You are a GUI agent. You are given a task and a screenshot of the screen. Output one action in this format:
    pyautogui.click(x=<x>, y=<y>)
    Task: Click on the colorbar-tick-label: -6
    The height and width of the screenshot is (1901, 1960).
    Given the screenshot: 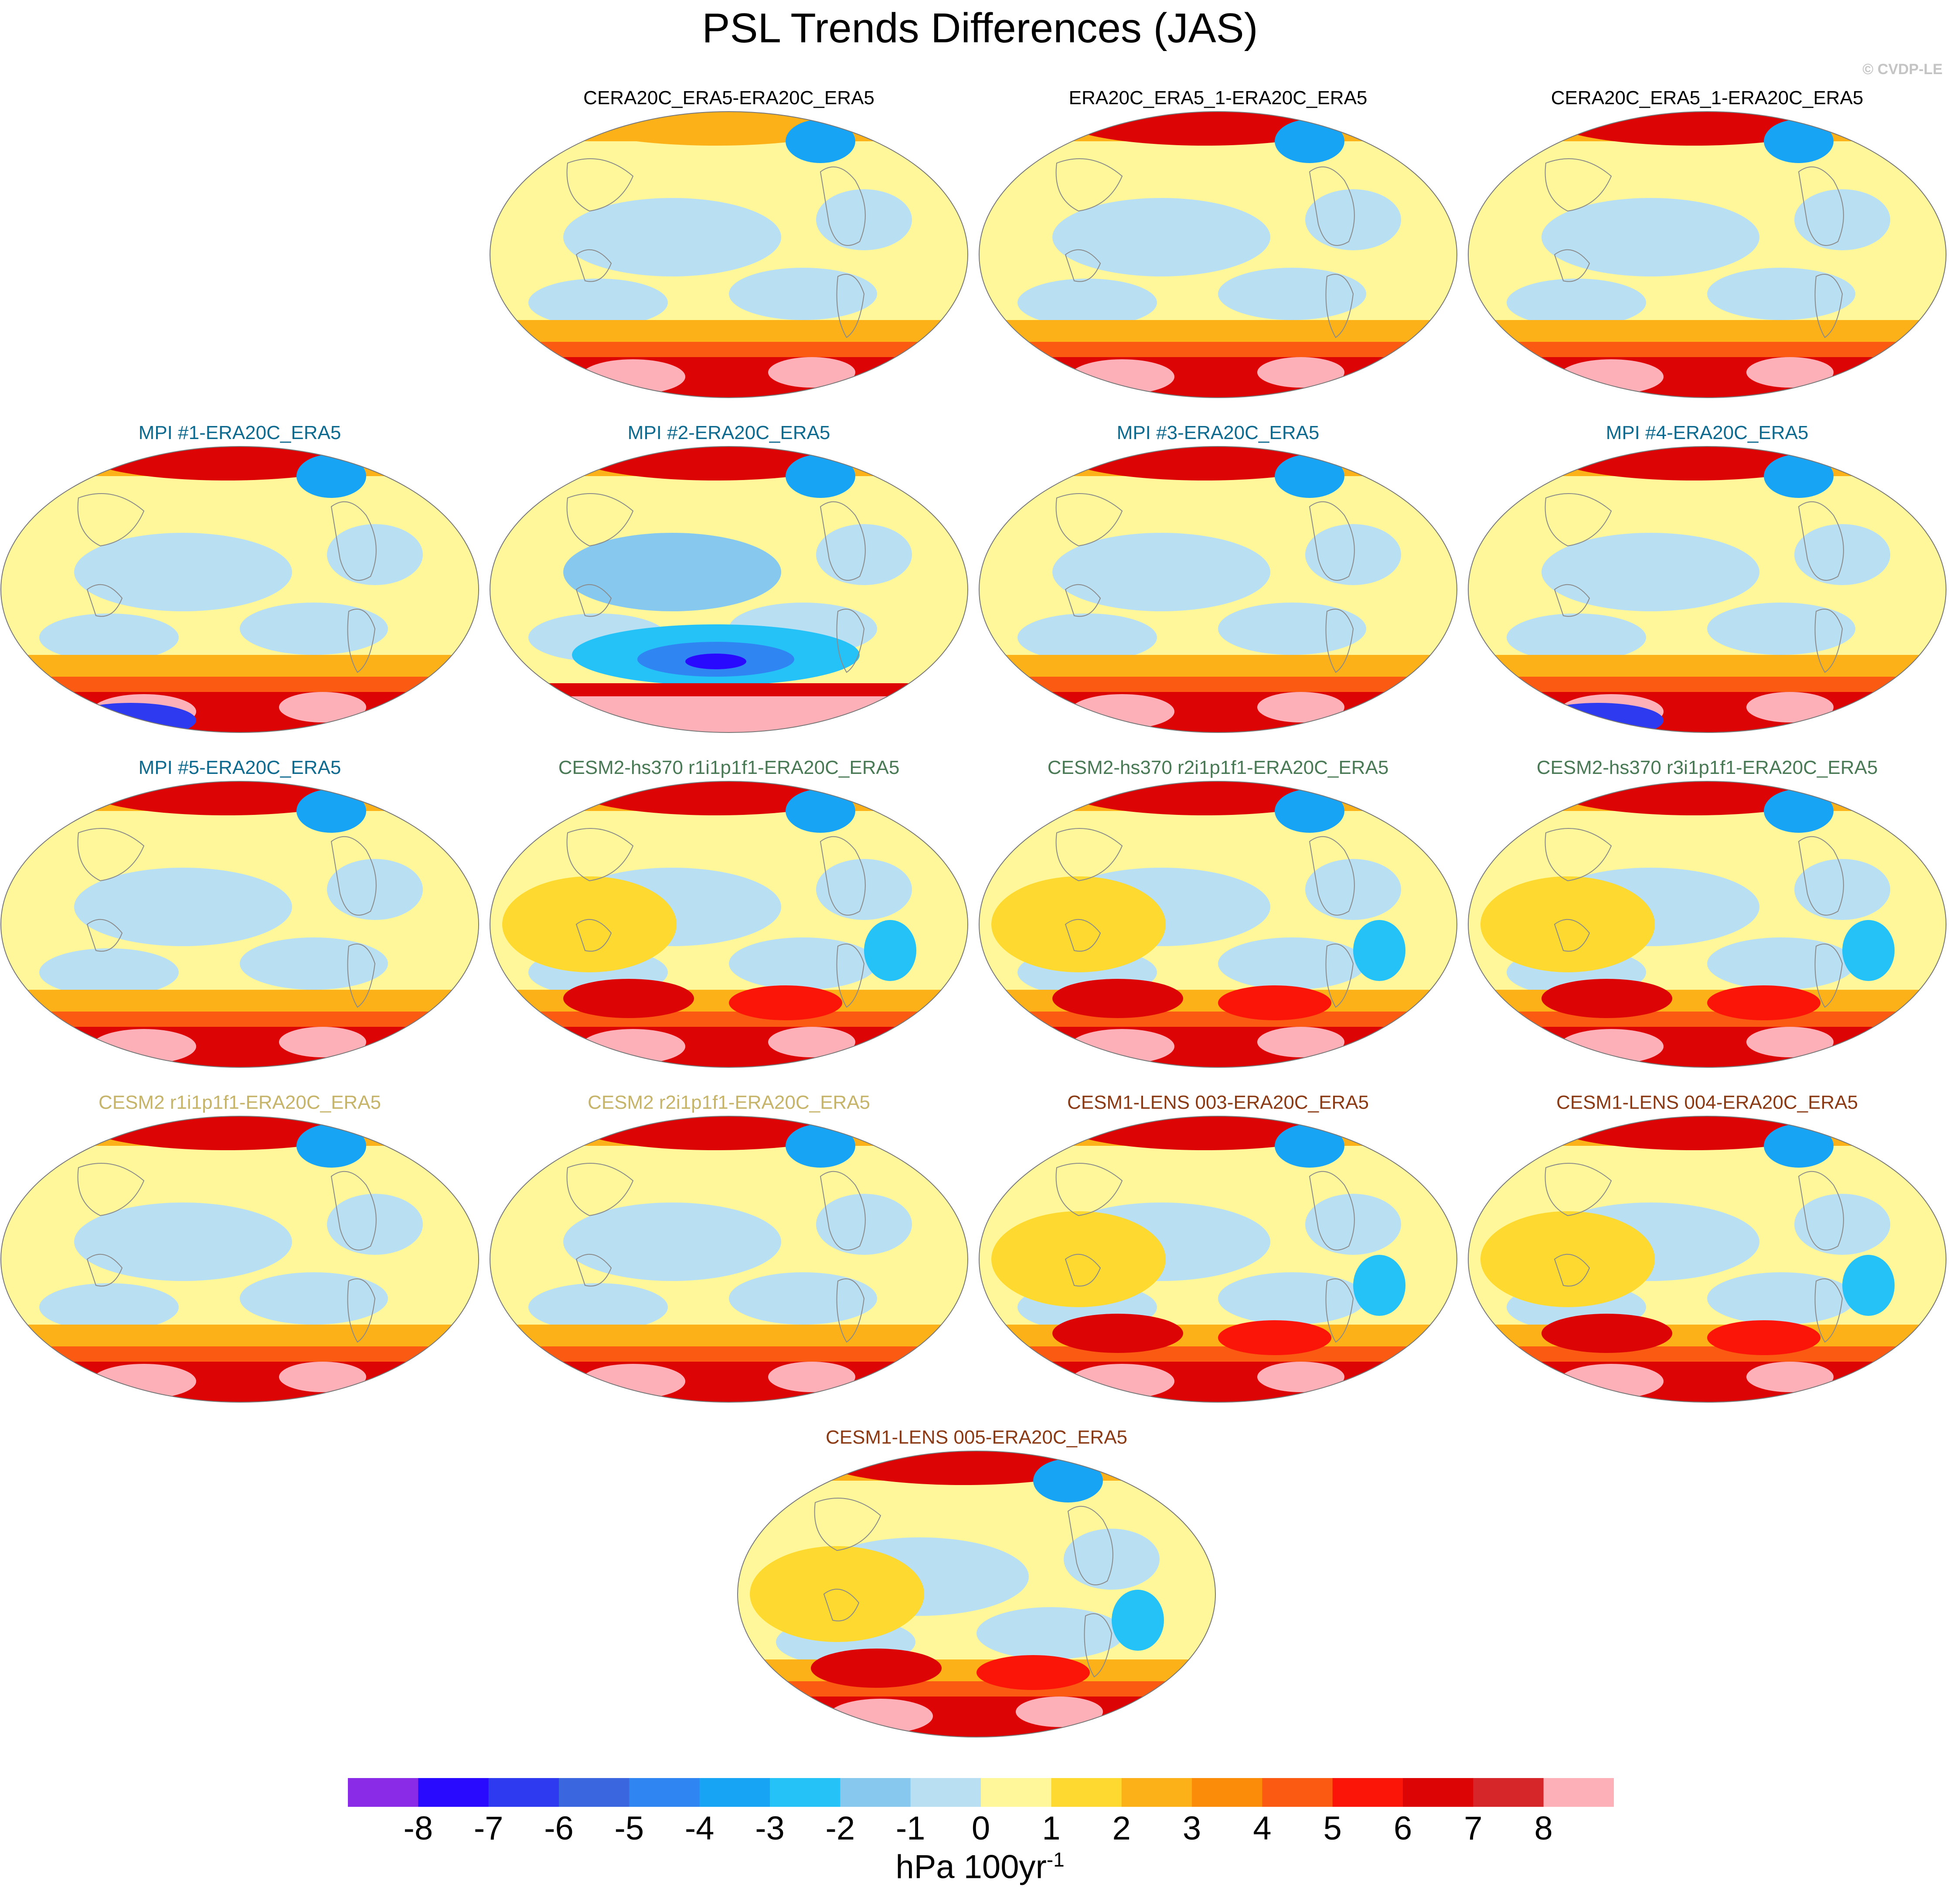 What is the action you would take?
    pyautogui.click(x=559, y=1828)
    